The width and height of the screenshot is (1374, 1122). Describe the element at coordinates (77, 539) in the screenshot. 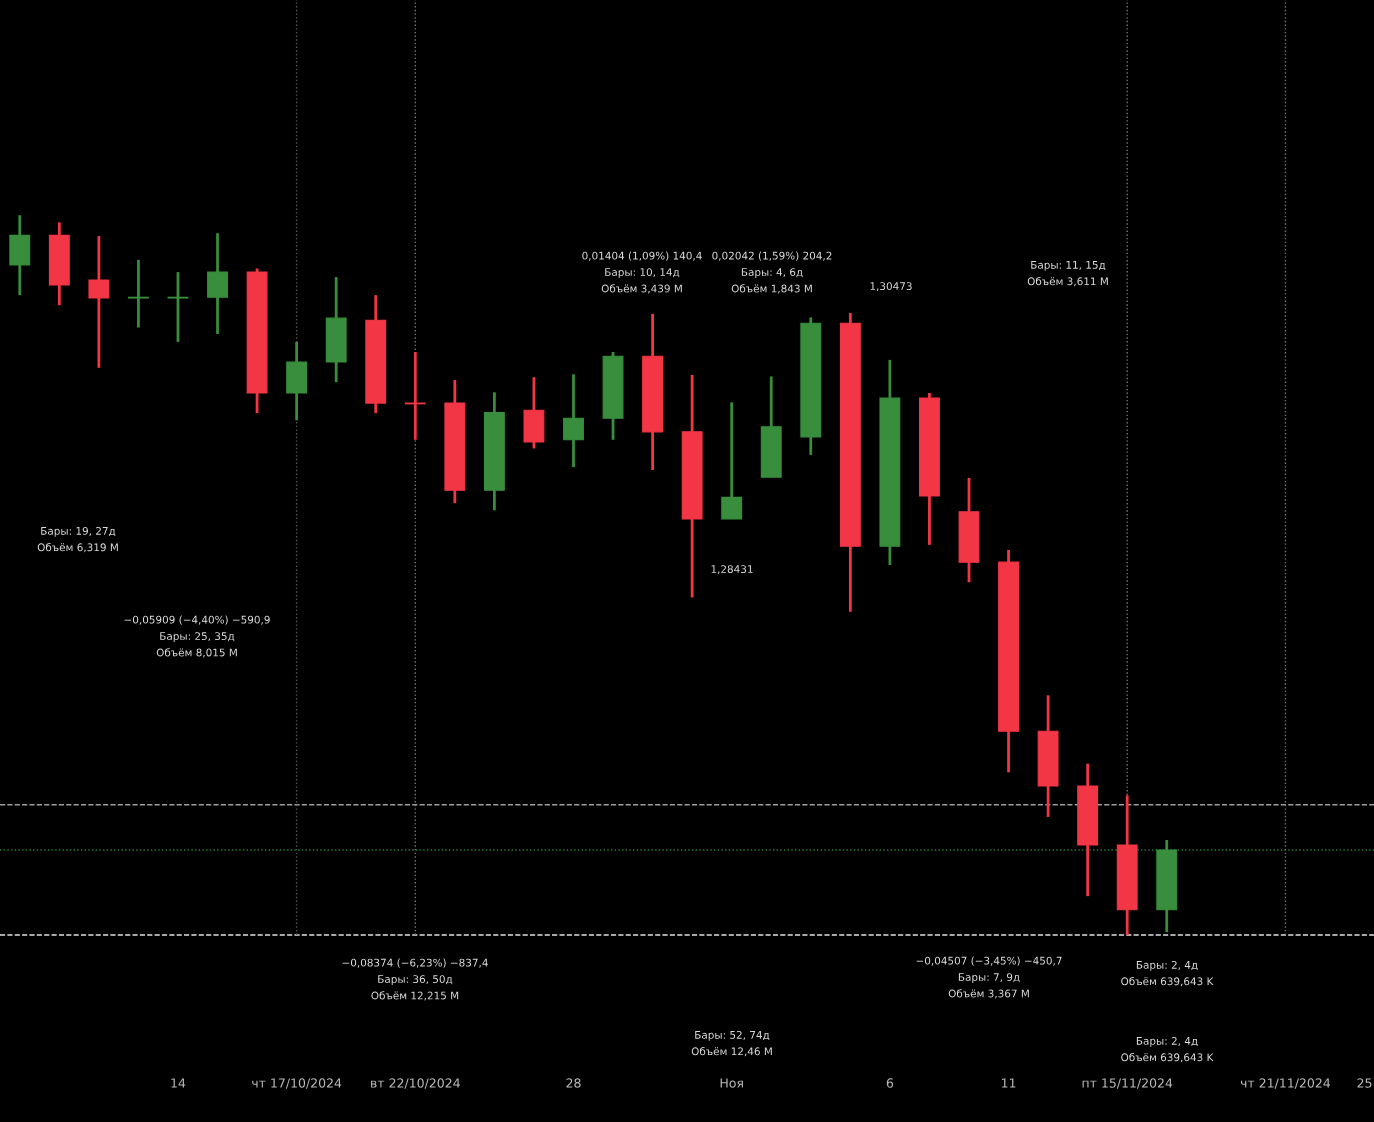

I see `annotation: Бары: 19, 27д Объём 6,319 M` at that location.